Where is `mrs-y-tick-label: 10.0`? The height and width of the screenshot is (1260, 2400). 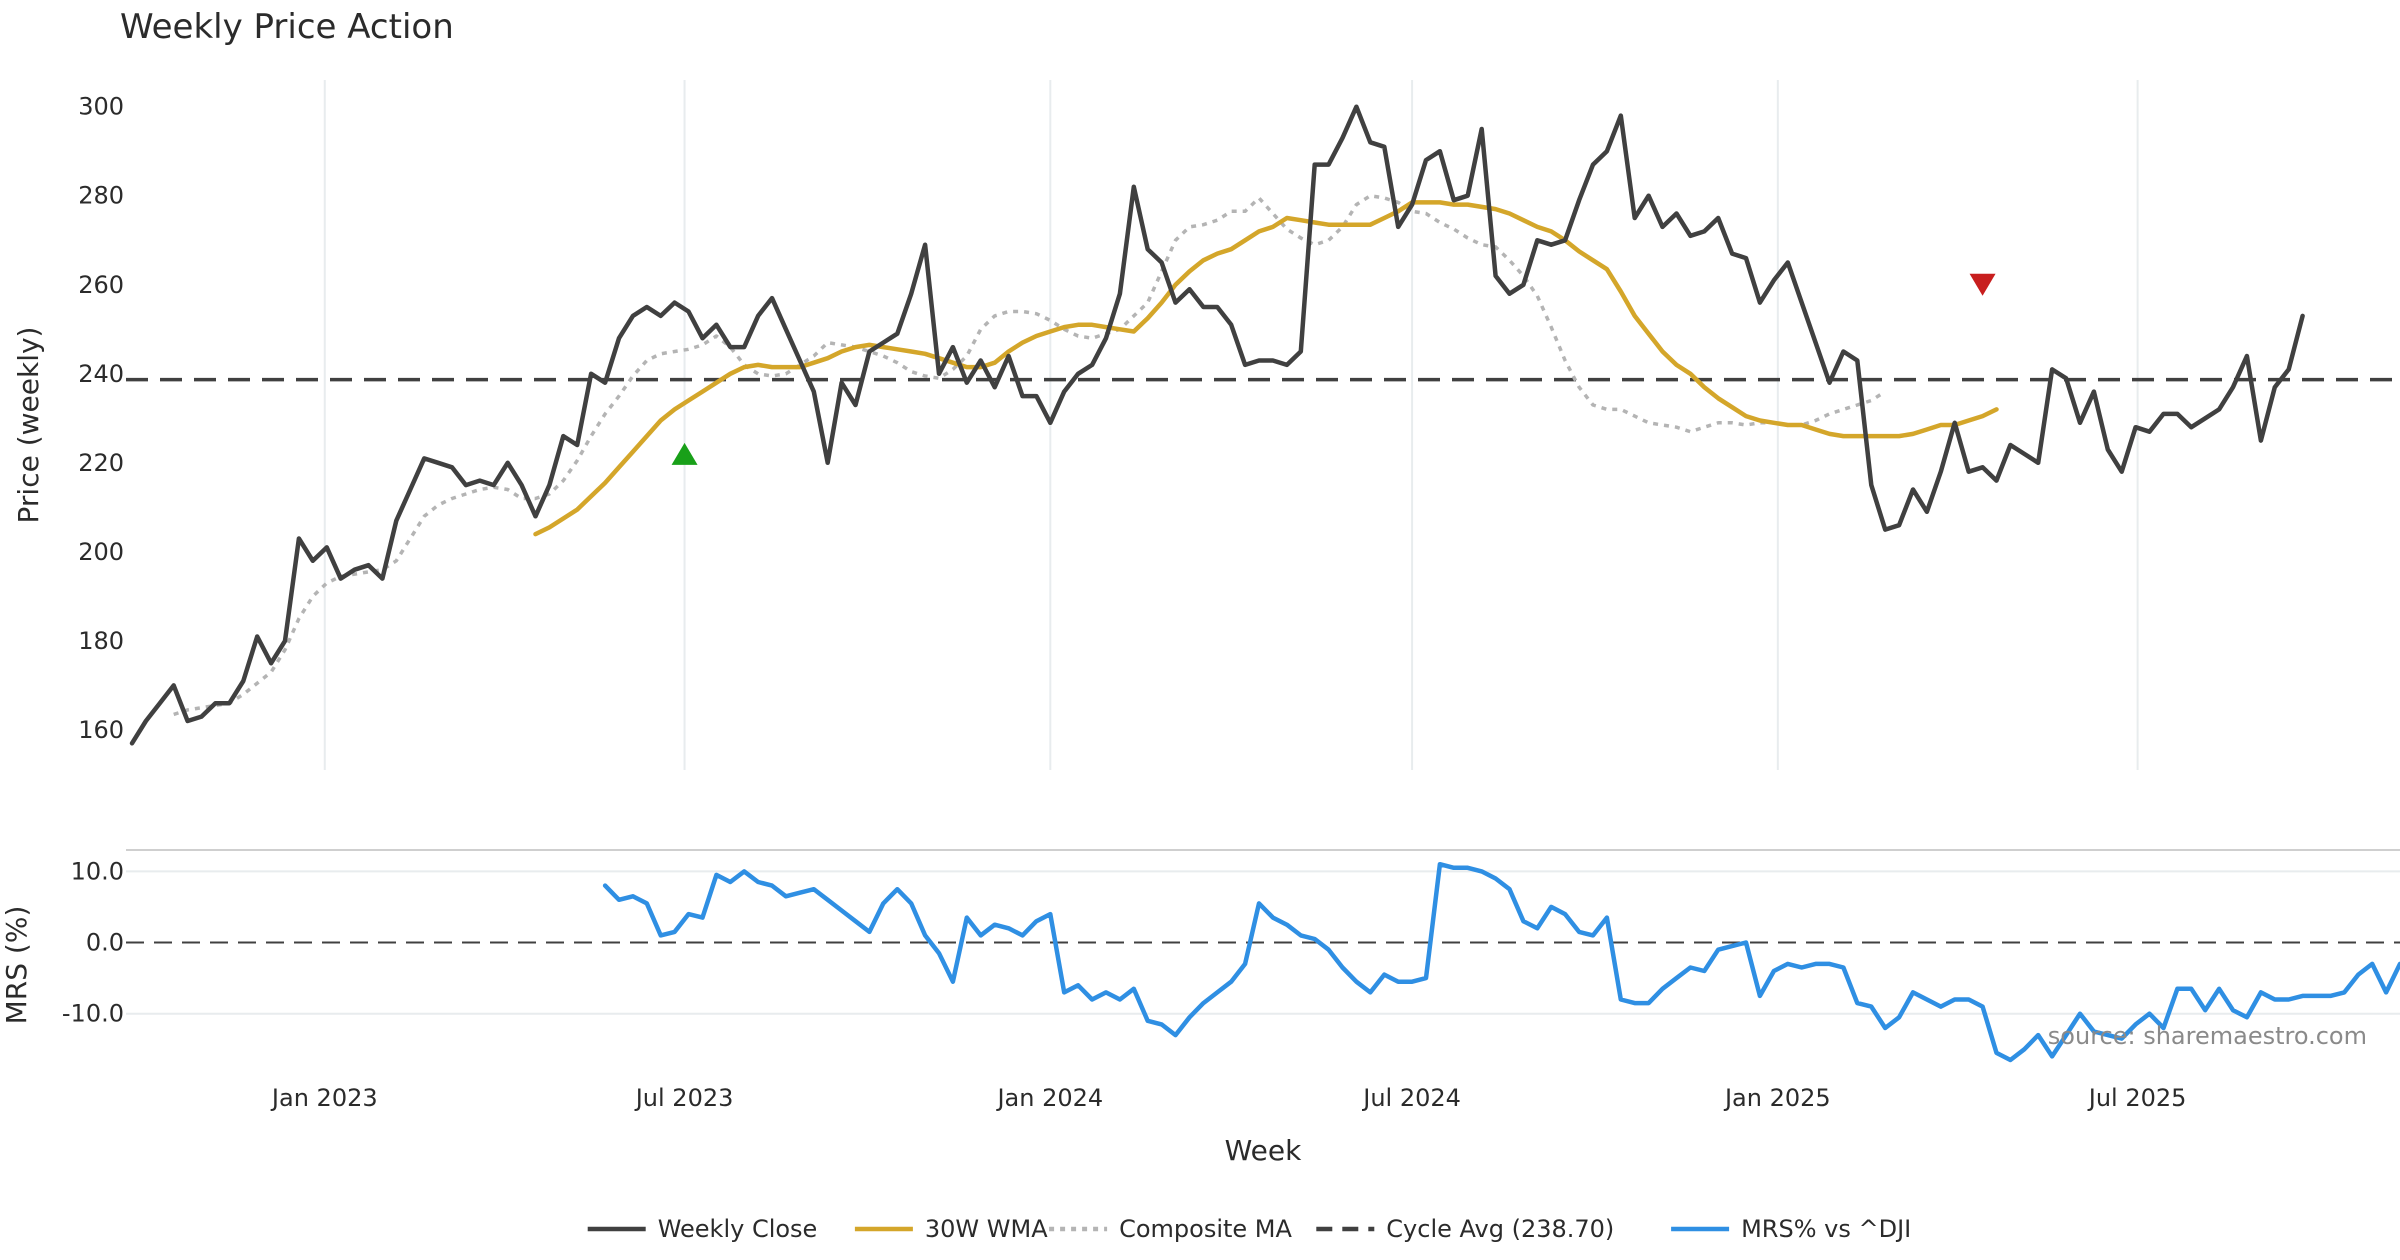
mrs-y-tick-label: 10.0 is located at coordinates (97, 871).